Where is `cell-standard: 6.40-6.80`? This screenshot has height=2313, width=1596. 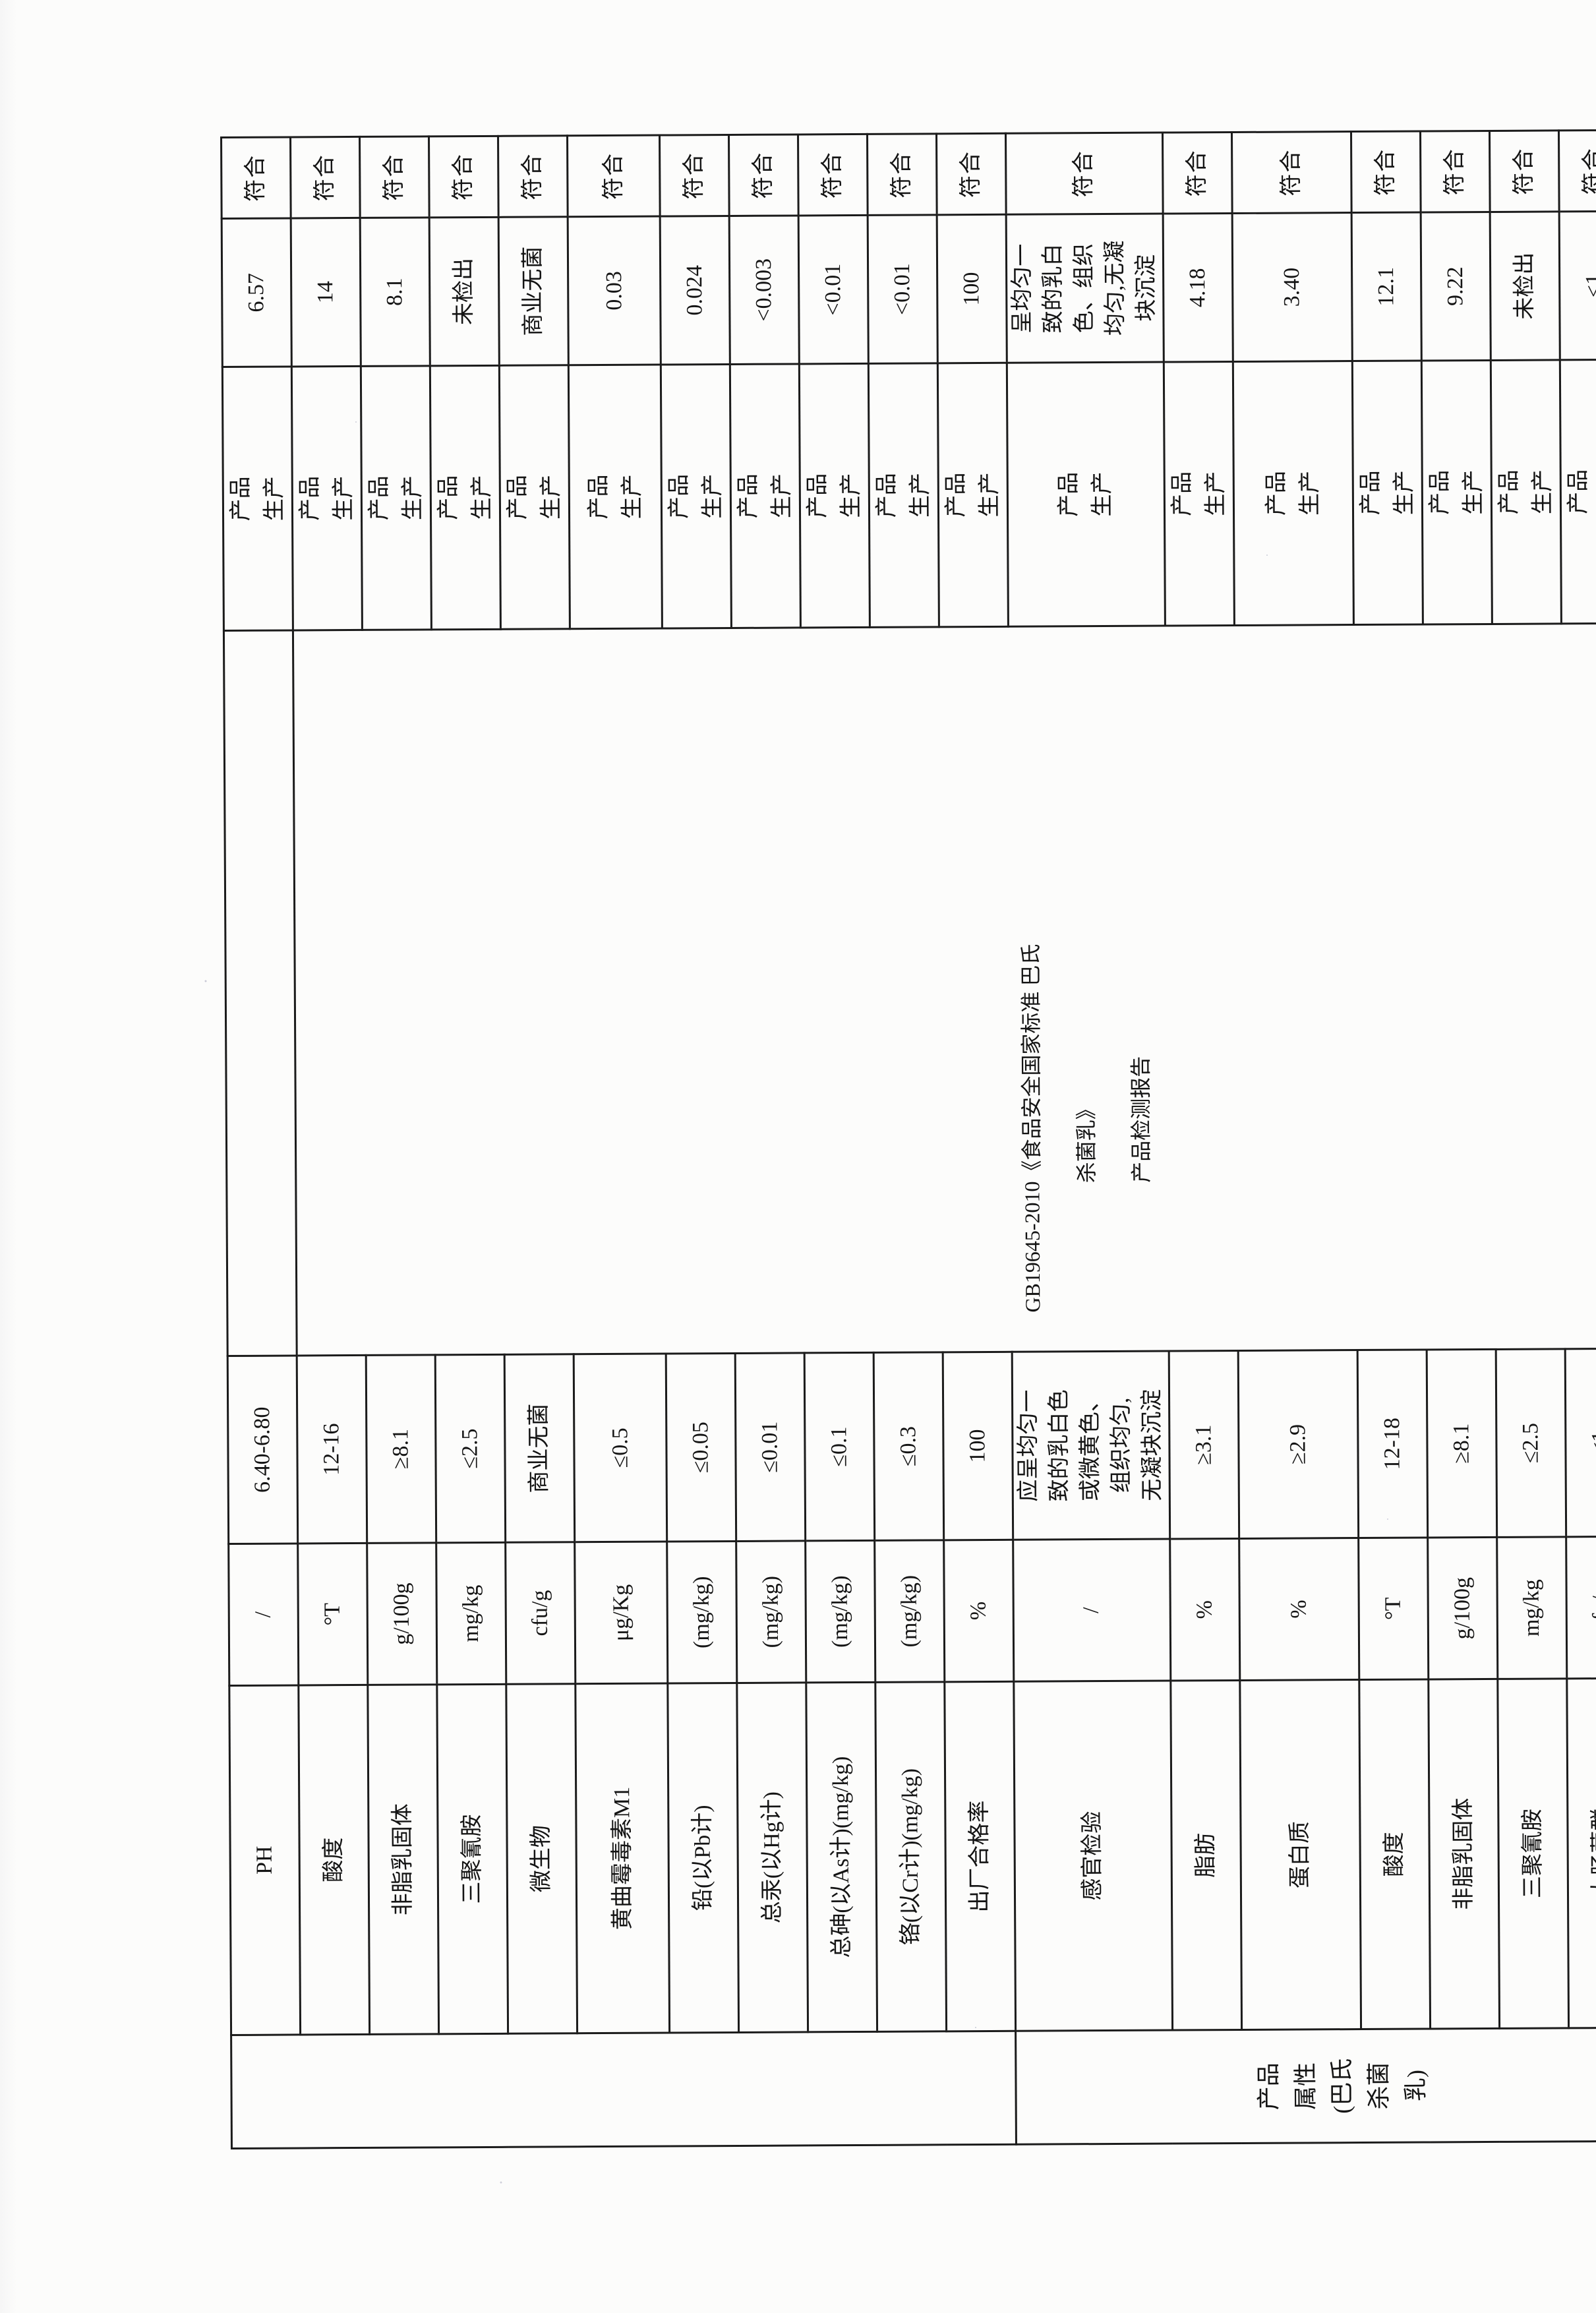
cell-standard: 6.40-6.80 is located at coordinates (262, 1450).